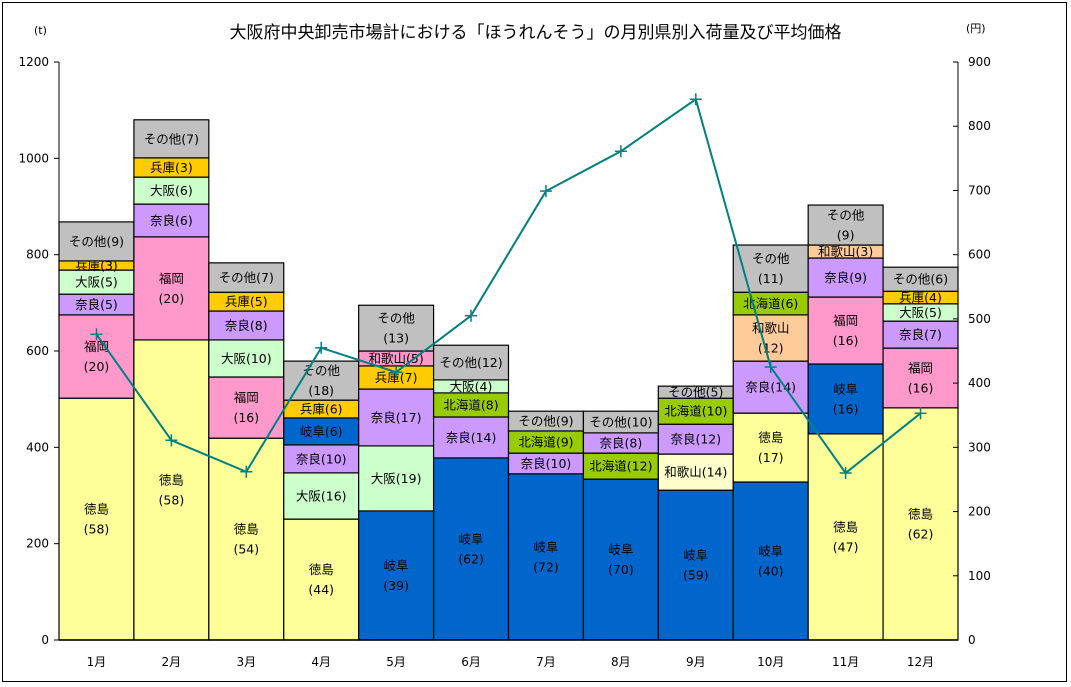 This screenshot has height=687, width=1071. Describe the element at coordinates (45, 640) in the screenshot. I see `left-axis-tick-label: 0` at that location.